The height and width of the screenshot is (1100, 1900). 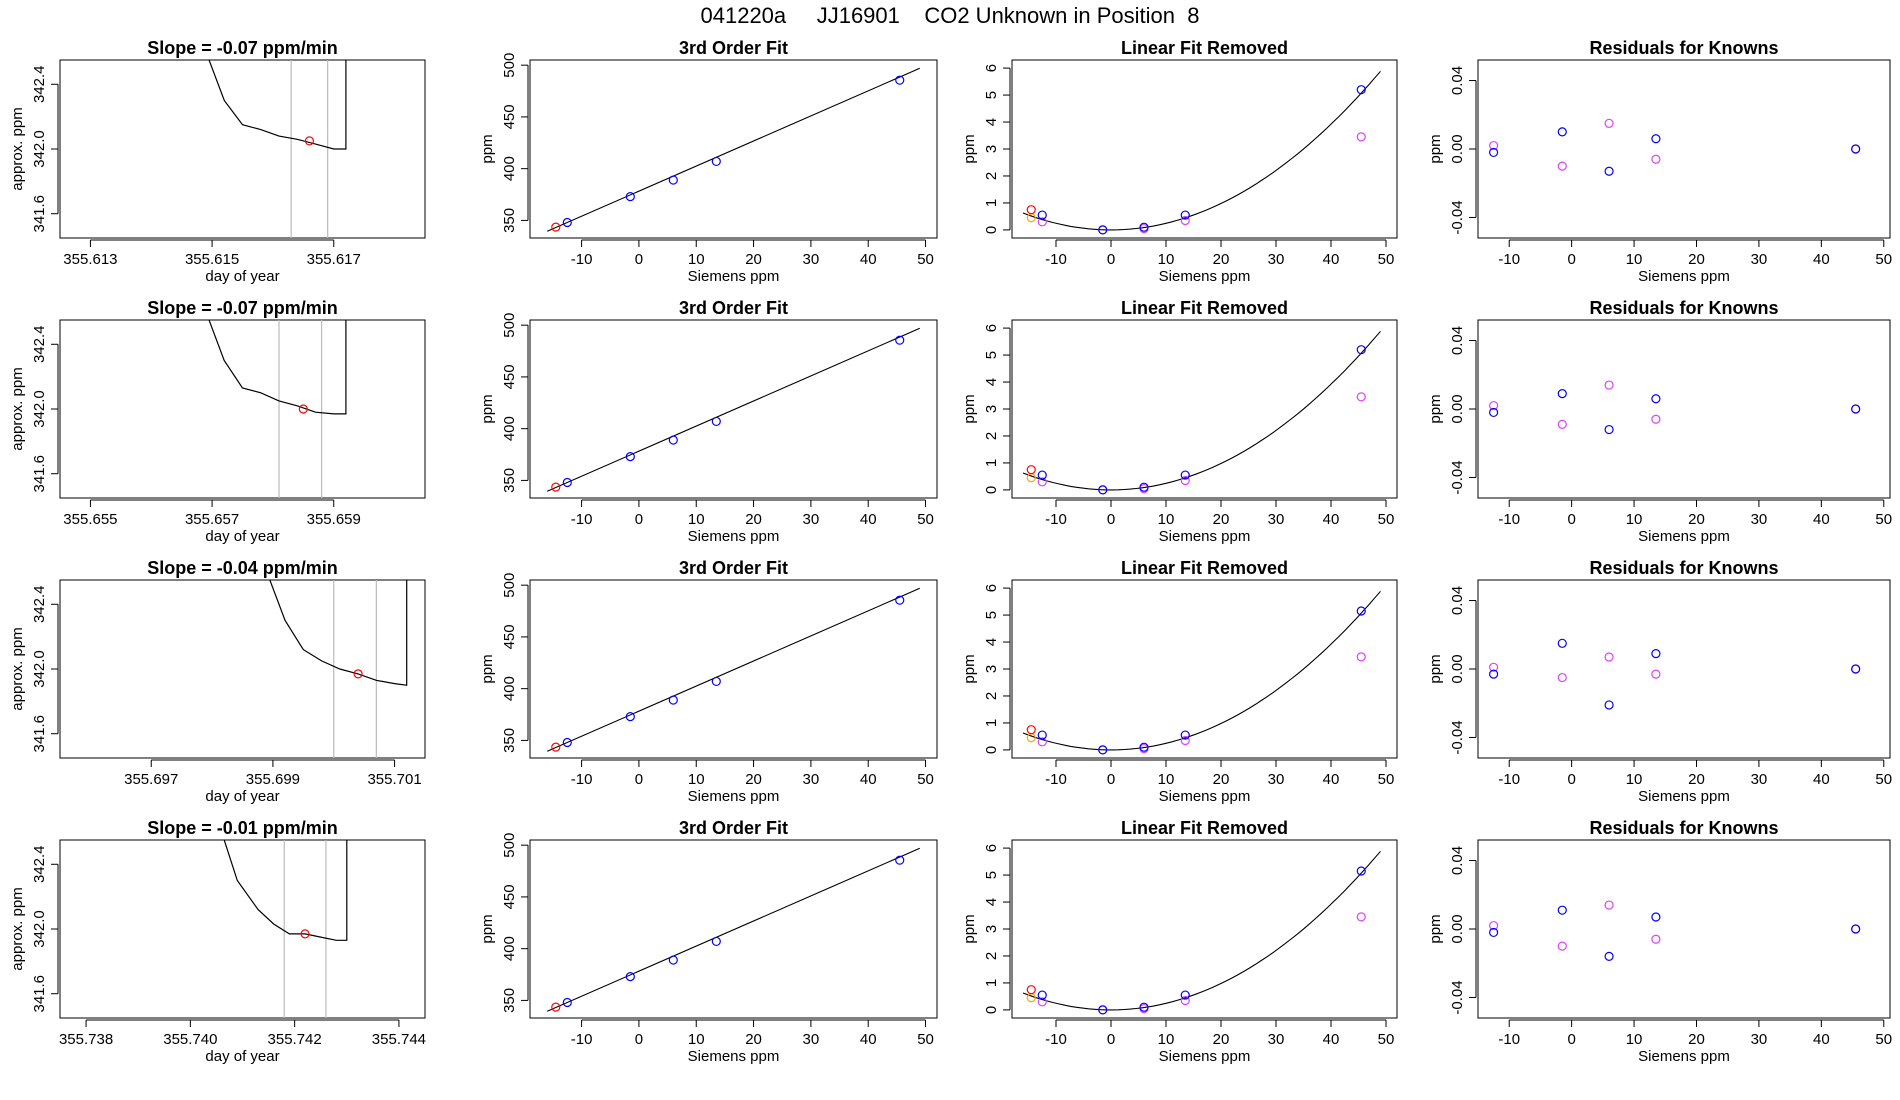 What do you see at coordinates (991, 669) in the screenshot?
I see `y-tick-label: 3` at bounding box center [991, 669].